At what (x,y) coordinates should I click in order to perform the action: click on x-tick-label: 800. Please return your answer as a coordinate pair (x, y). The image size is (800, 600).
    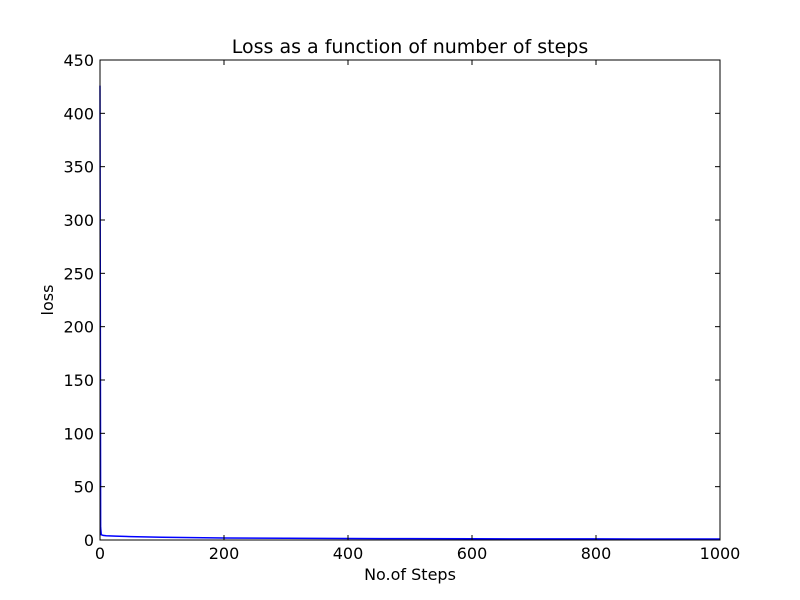
    Looking at the image, I should click on (596, 553).